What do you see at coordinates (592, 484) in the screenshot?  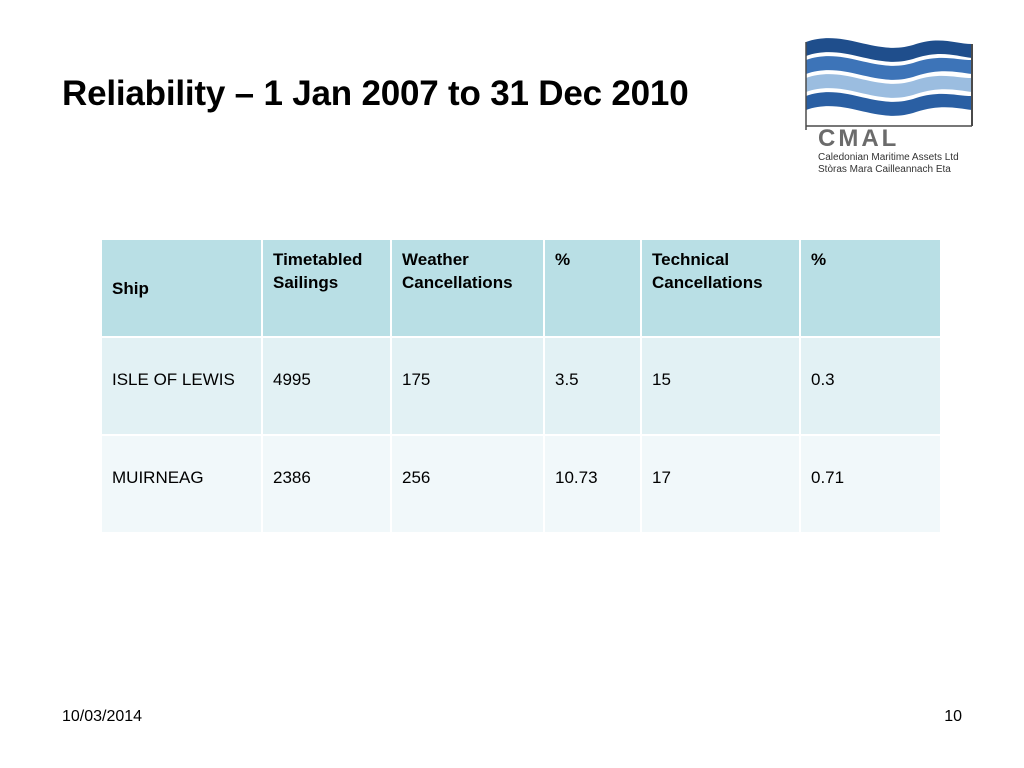 I see `cell-weather-percent: 10.73` at bounding box center [592, 484].